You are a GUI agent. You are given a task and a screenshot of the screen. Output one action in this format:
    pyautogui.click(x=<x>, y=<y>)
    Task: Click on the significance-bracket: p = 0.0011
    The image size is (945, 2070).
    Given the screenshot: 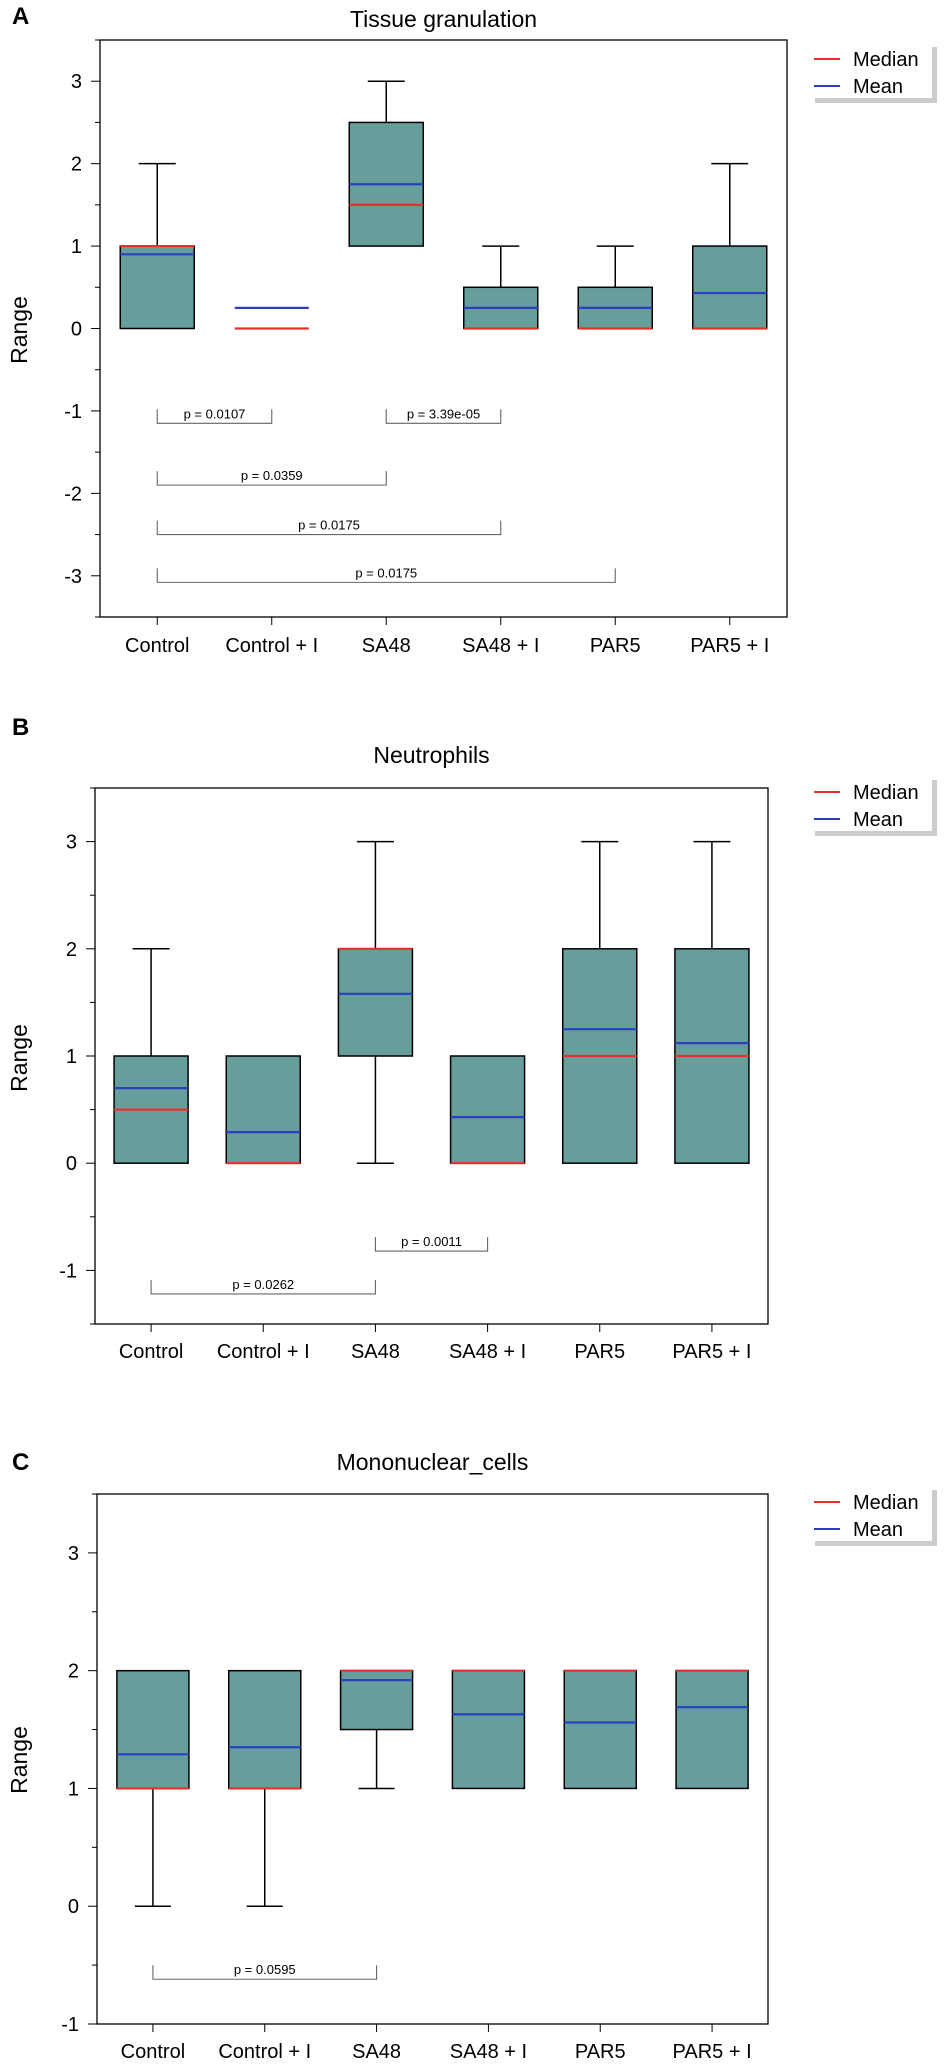 What is the action you would take?
    pyautogui.click(x=431, y=1243)
    